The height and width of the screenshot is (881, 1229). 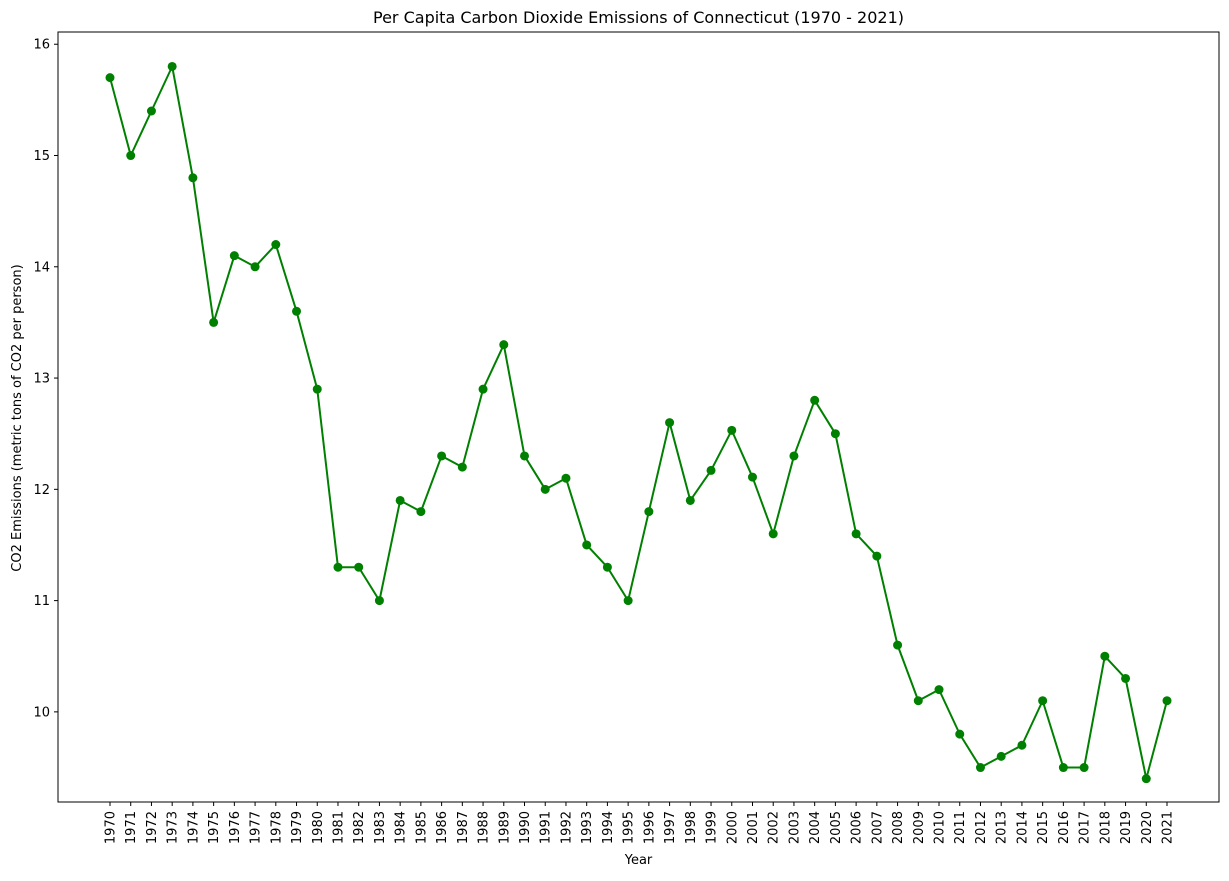 What do you see at coordinates (380, 827) in the screenshot?
I see `x-tick-label: 1983` at bounding box center [380, 827].